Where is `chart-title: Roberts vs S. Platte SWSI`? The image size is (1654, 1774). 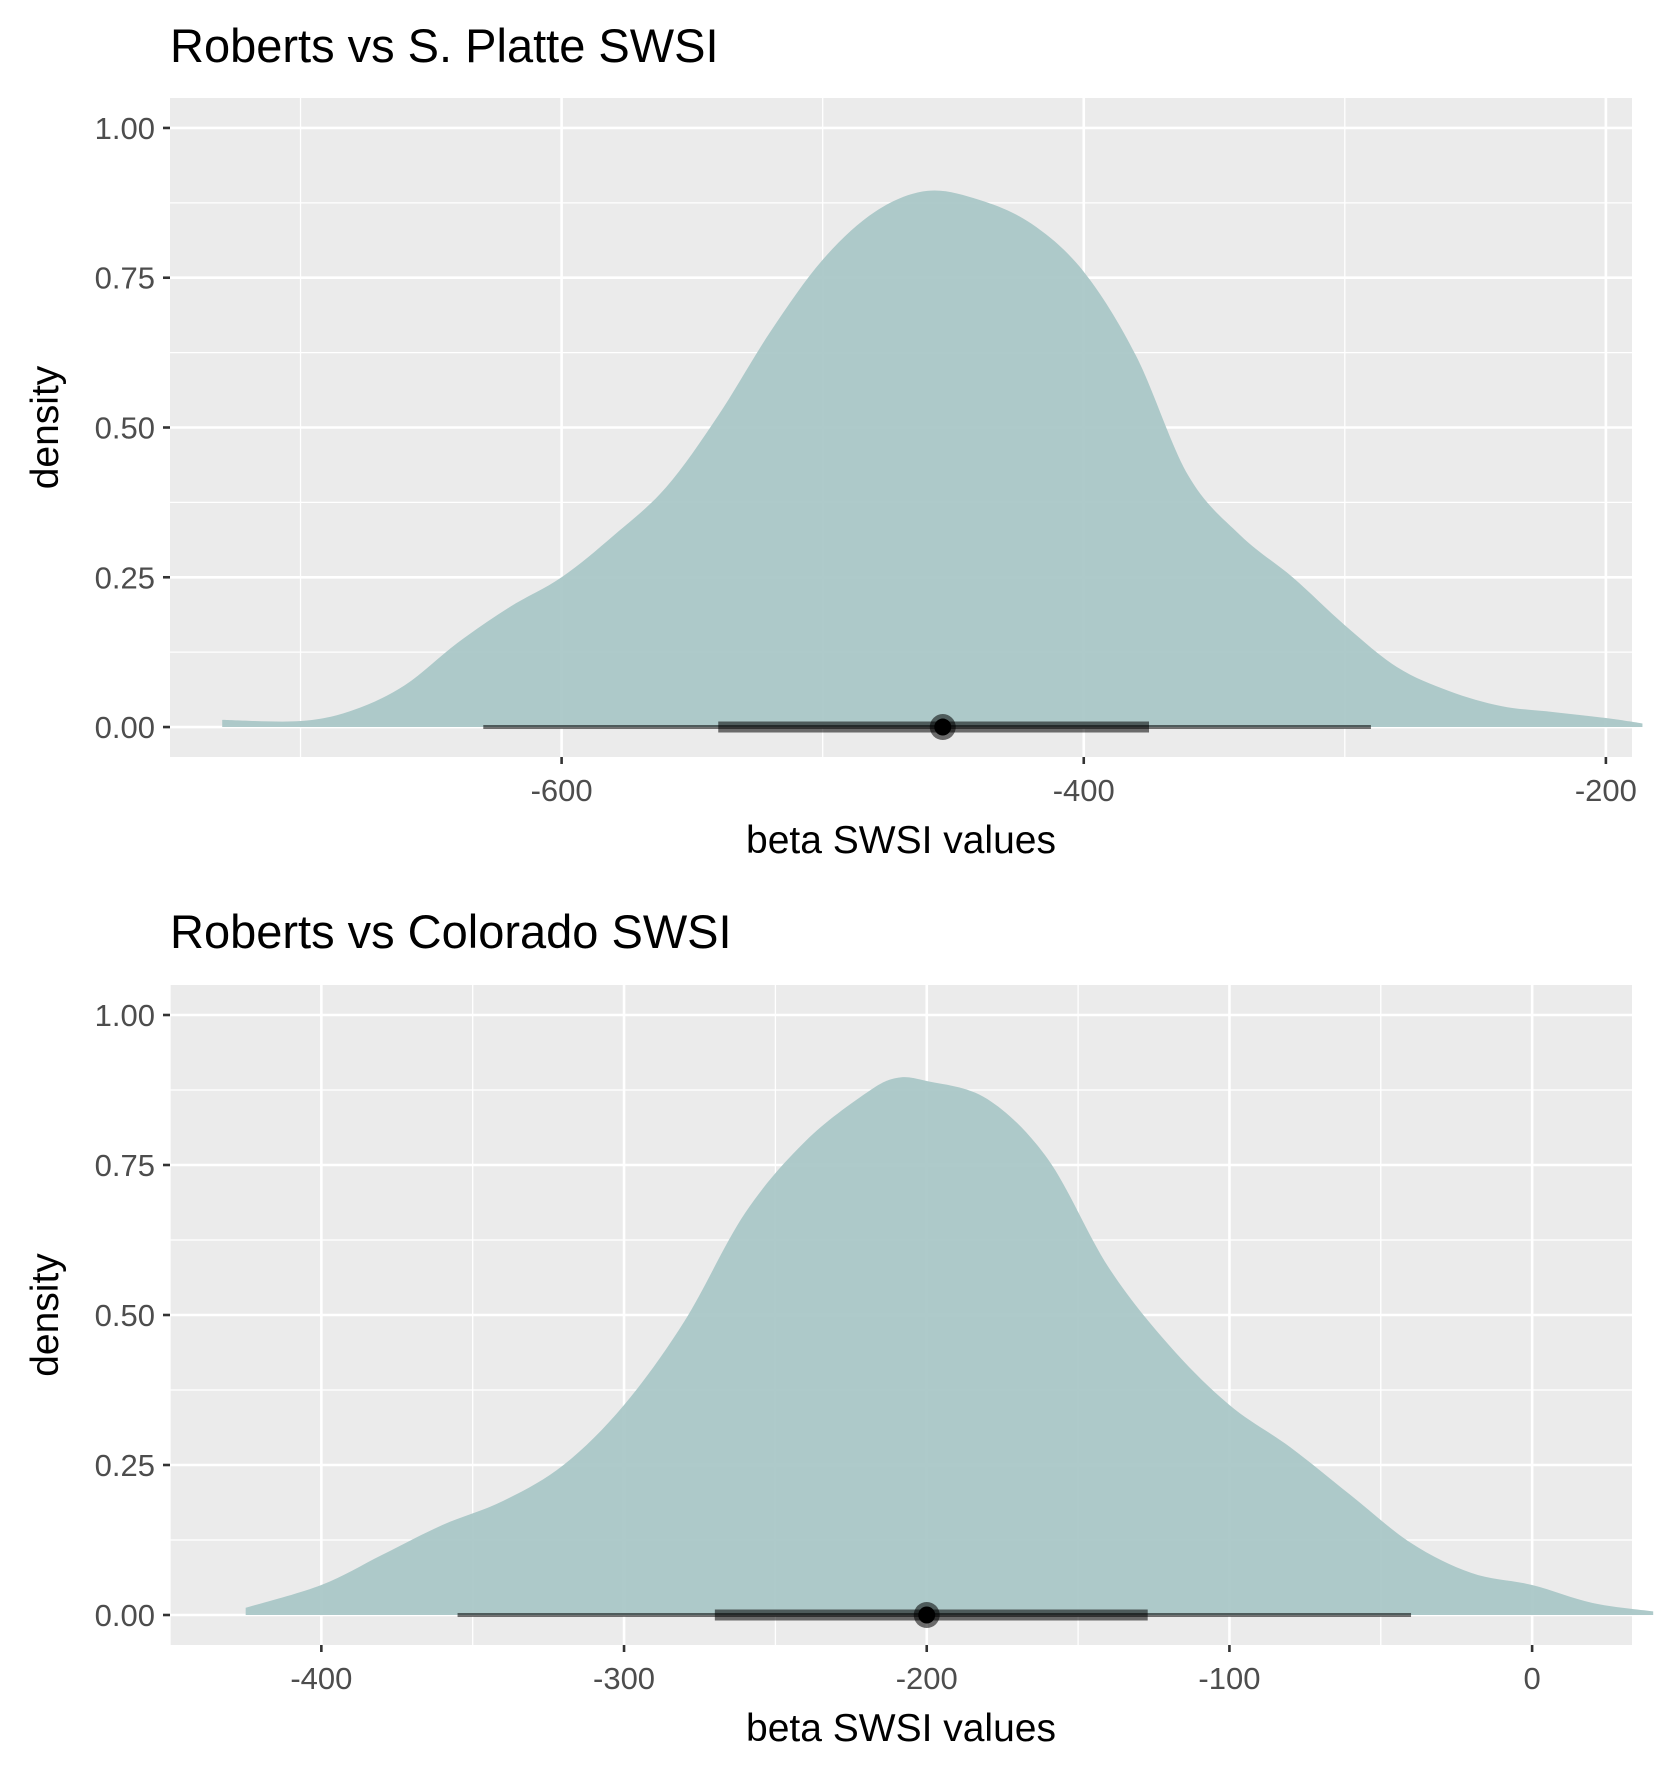
chart-title: Roberts vs S. Platte SWSI is located at coordinates (444, 45).